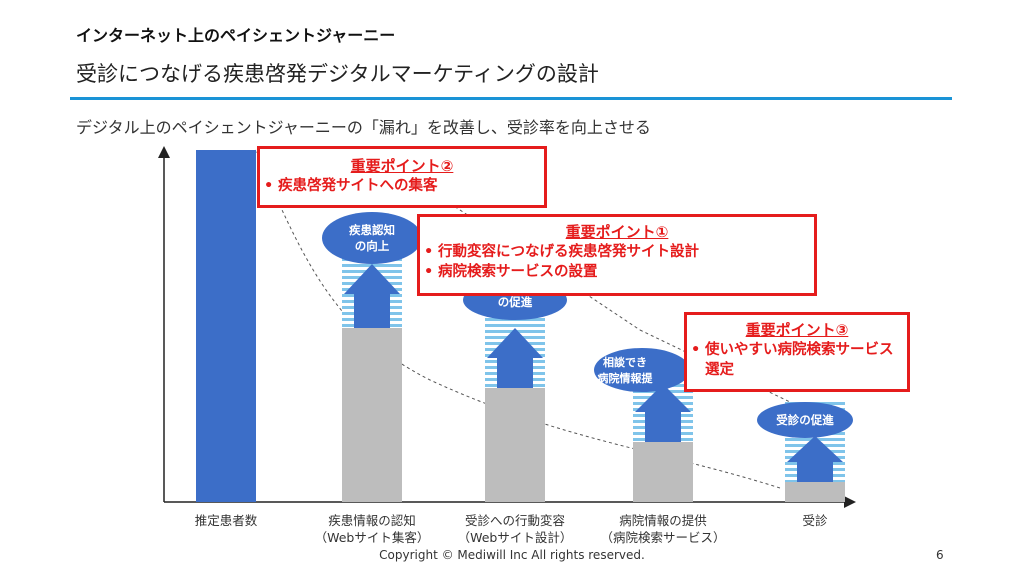 This screenshot has width=1024, height=574. Describe the element at coordinates (372, 529) in the screenshot. I see `category-label: 疾患情報の認知 （Webサイト集客）` at that location.